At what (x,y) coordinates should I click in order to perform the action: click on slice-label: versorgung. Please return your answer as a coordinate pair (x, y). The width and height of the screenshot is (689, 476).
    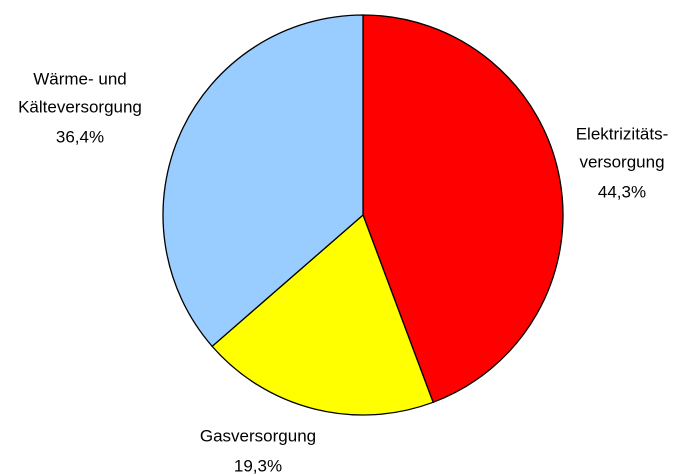
    Looking at the image, I should click on (621, 161).